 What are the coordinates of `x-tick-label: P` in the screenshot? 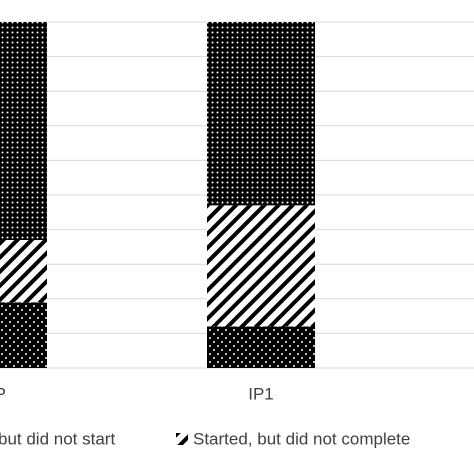 It's located at (3, 393).